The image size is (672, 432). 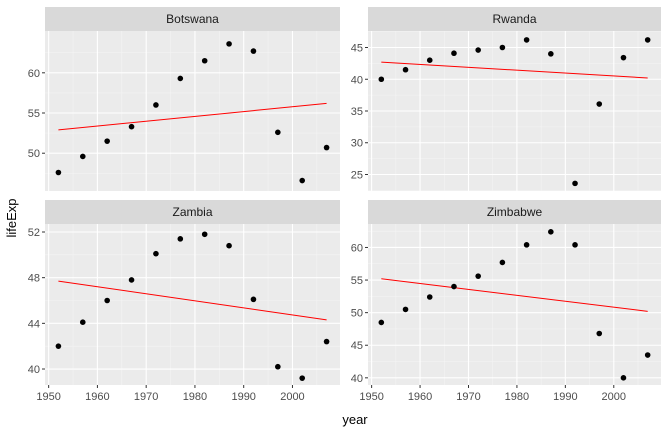 I want to click on facet-strip-label: Botswana, so click(x=192, y=19).